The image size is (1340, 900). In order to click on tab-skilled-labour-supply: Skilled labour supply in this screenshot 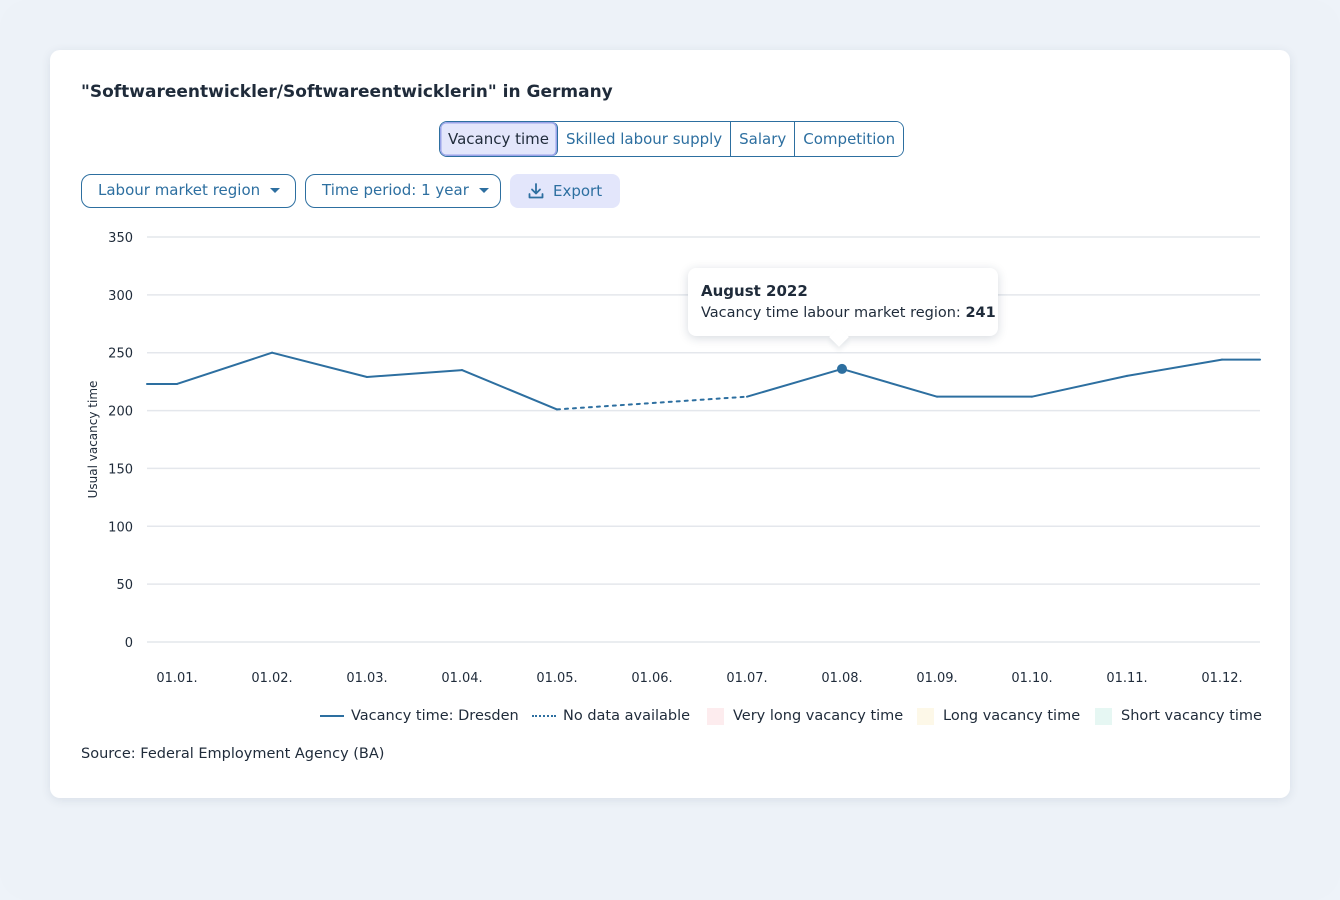, I will do `click(645, 139)`.